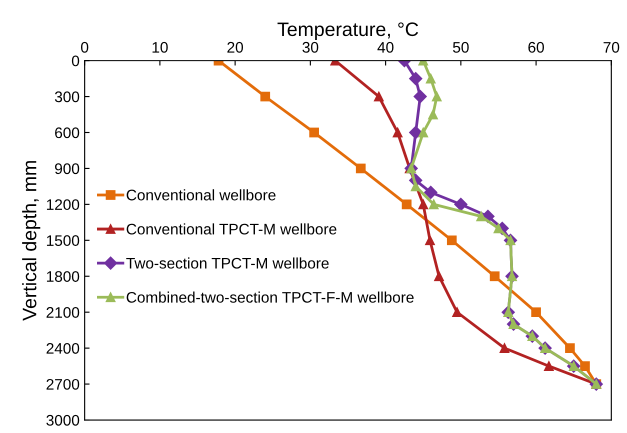 Image resolution: width=627 pixels, height=433 pixels. What do you see at coordinates (310, 47) in the screenshot?
I see `x-tick-label: 30` at bounding box center [310, 47].